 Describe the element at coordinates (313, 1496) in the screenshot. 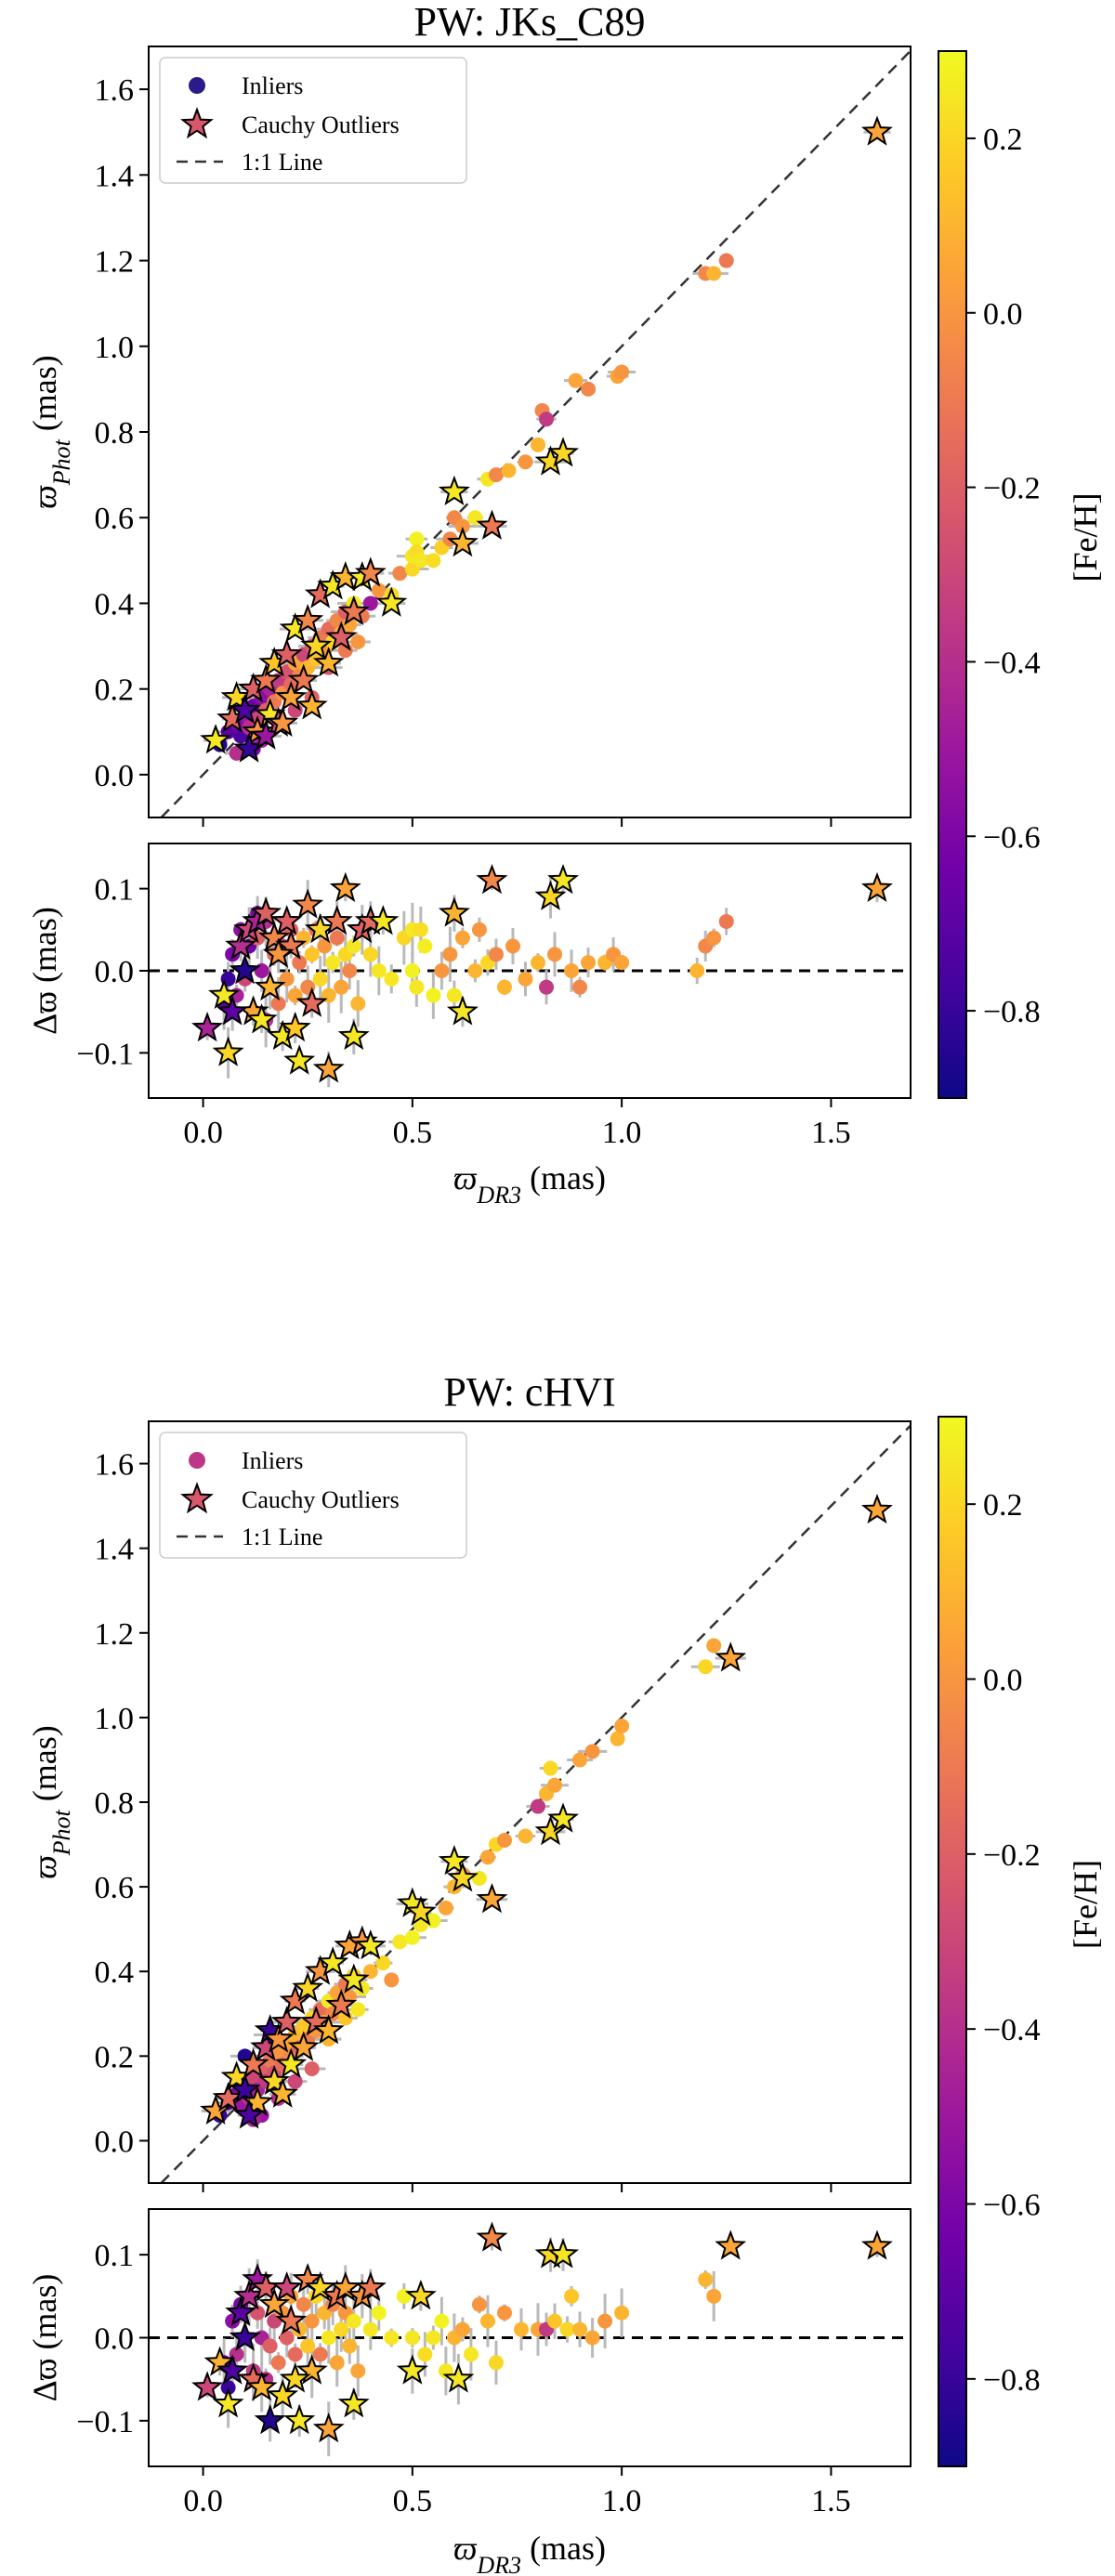

I see `legend-box` at that location.